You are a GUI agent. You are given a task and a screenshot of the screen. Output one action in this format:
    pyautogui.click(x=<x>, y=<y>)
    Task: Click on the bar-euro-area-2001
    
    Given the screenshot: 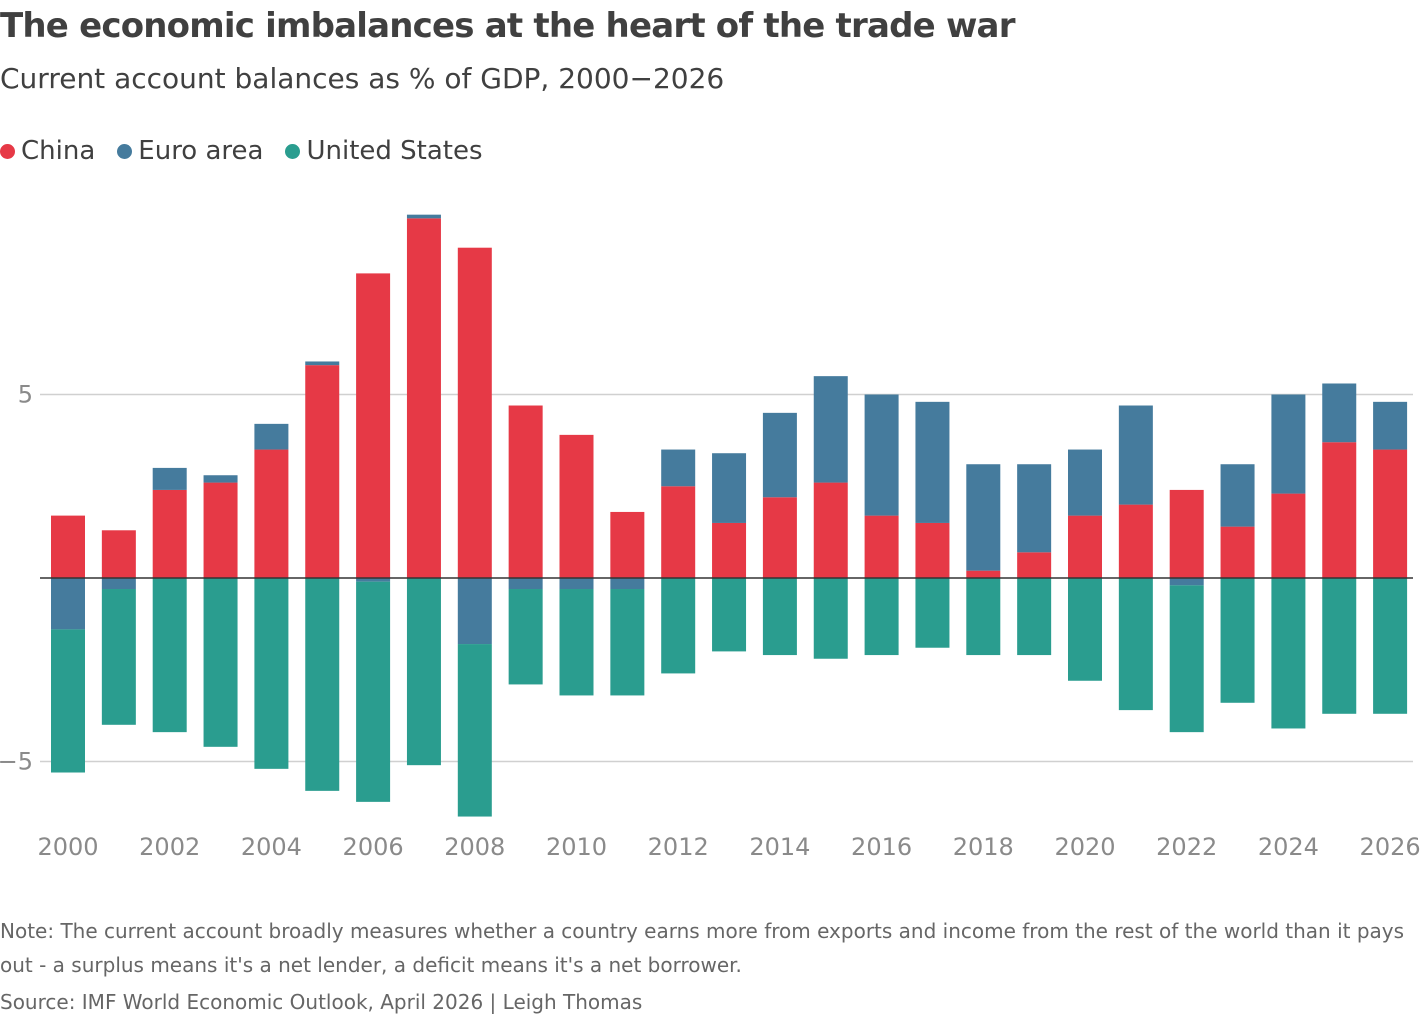 What is the action you would take?
    pyautogui.click(x=118, y=584)
    